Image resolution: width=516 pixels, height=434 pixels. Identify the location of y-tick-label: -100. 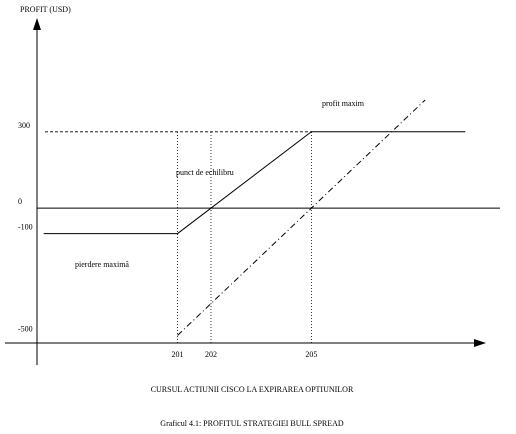
(25, 227).